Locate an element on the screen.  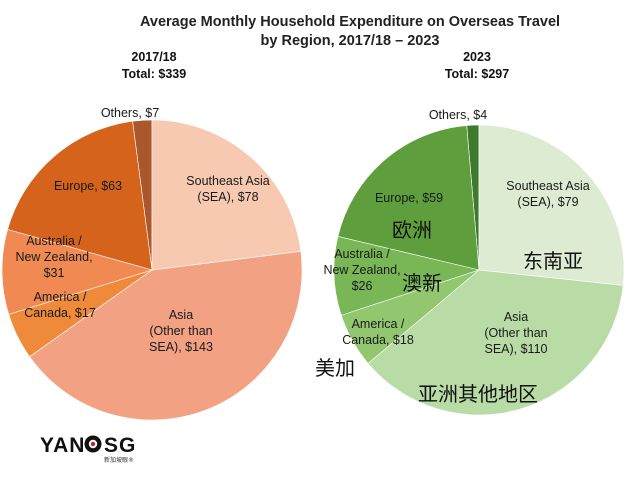
slice-label-2017-18-3: Australia / New Zealand, $31 is located at coordinates (53, 257).